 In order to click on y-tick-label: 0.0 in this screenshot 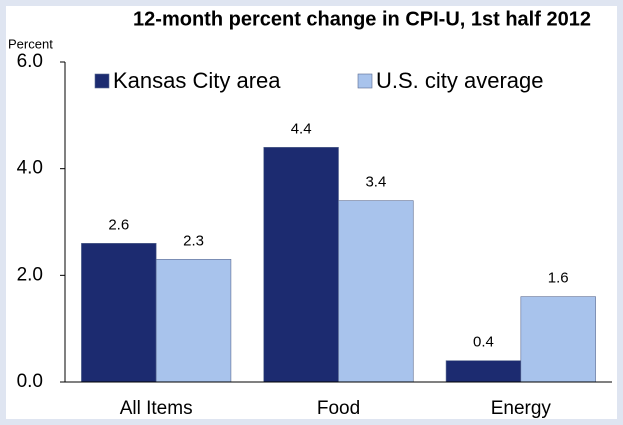, I will do `click(30, 381)`.